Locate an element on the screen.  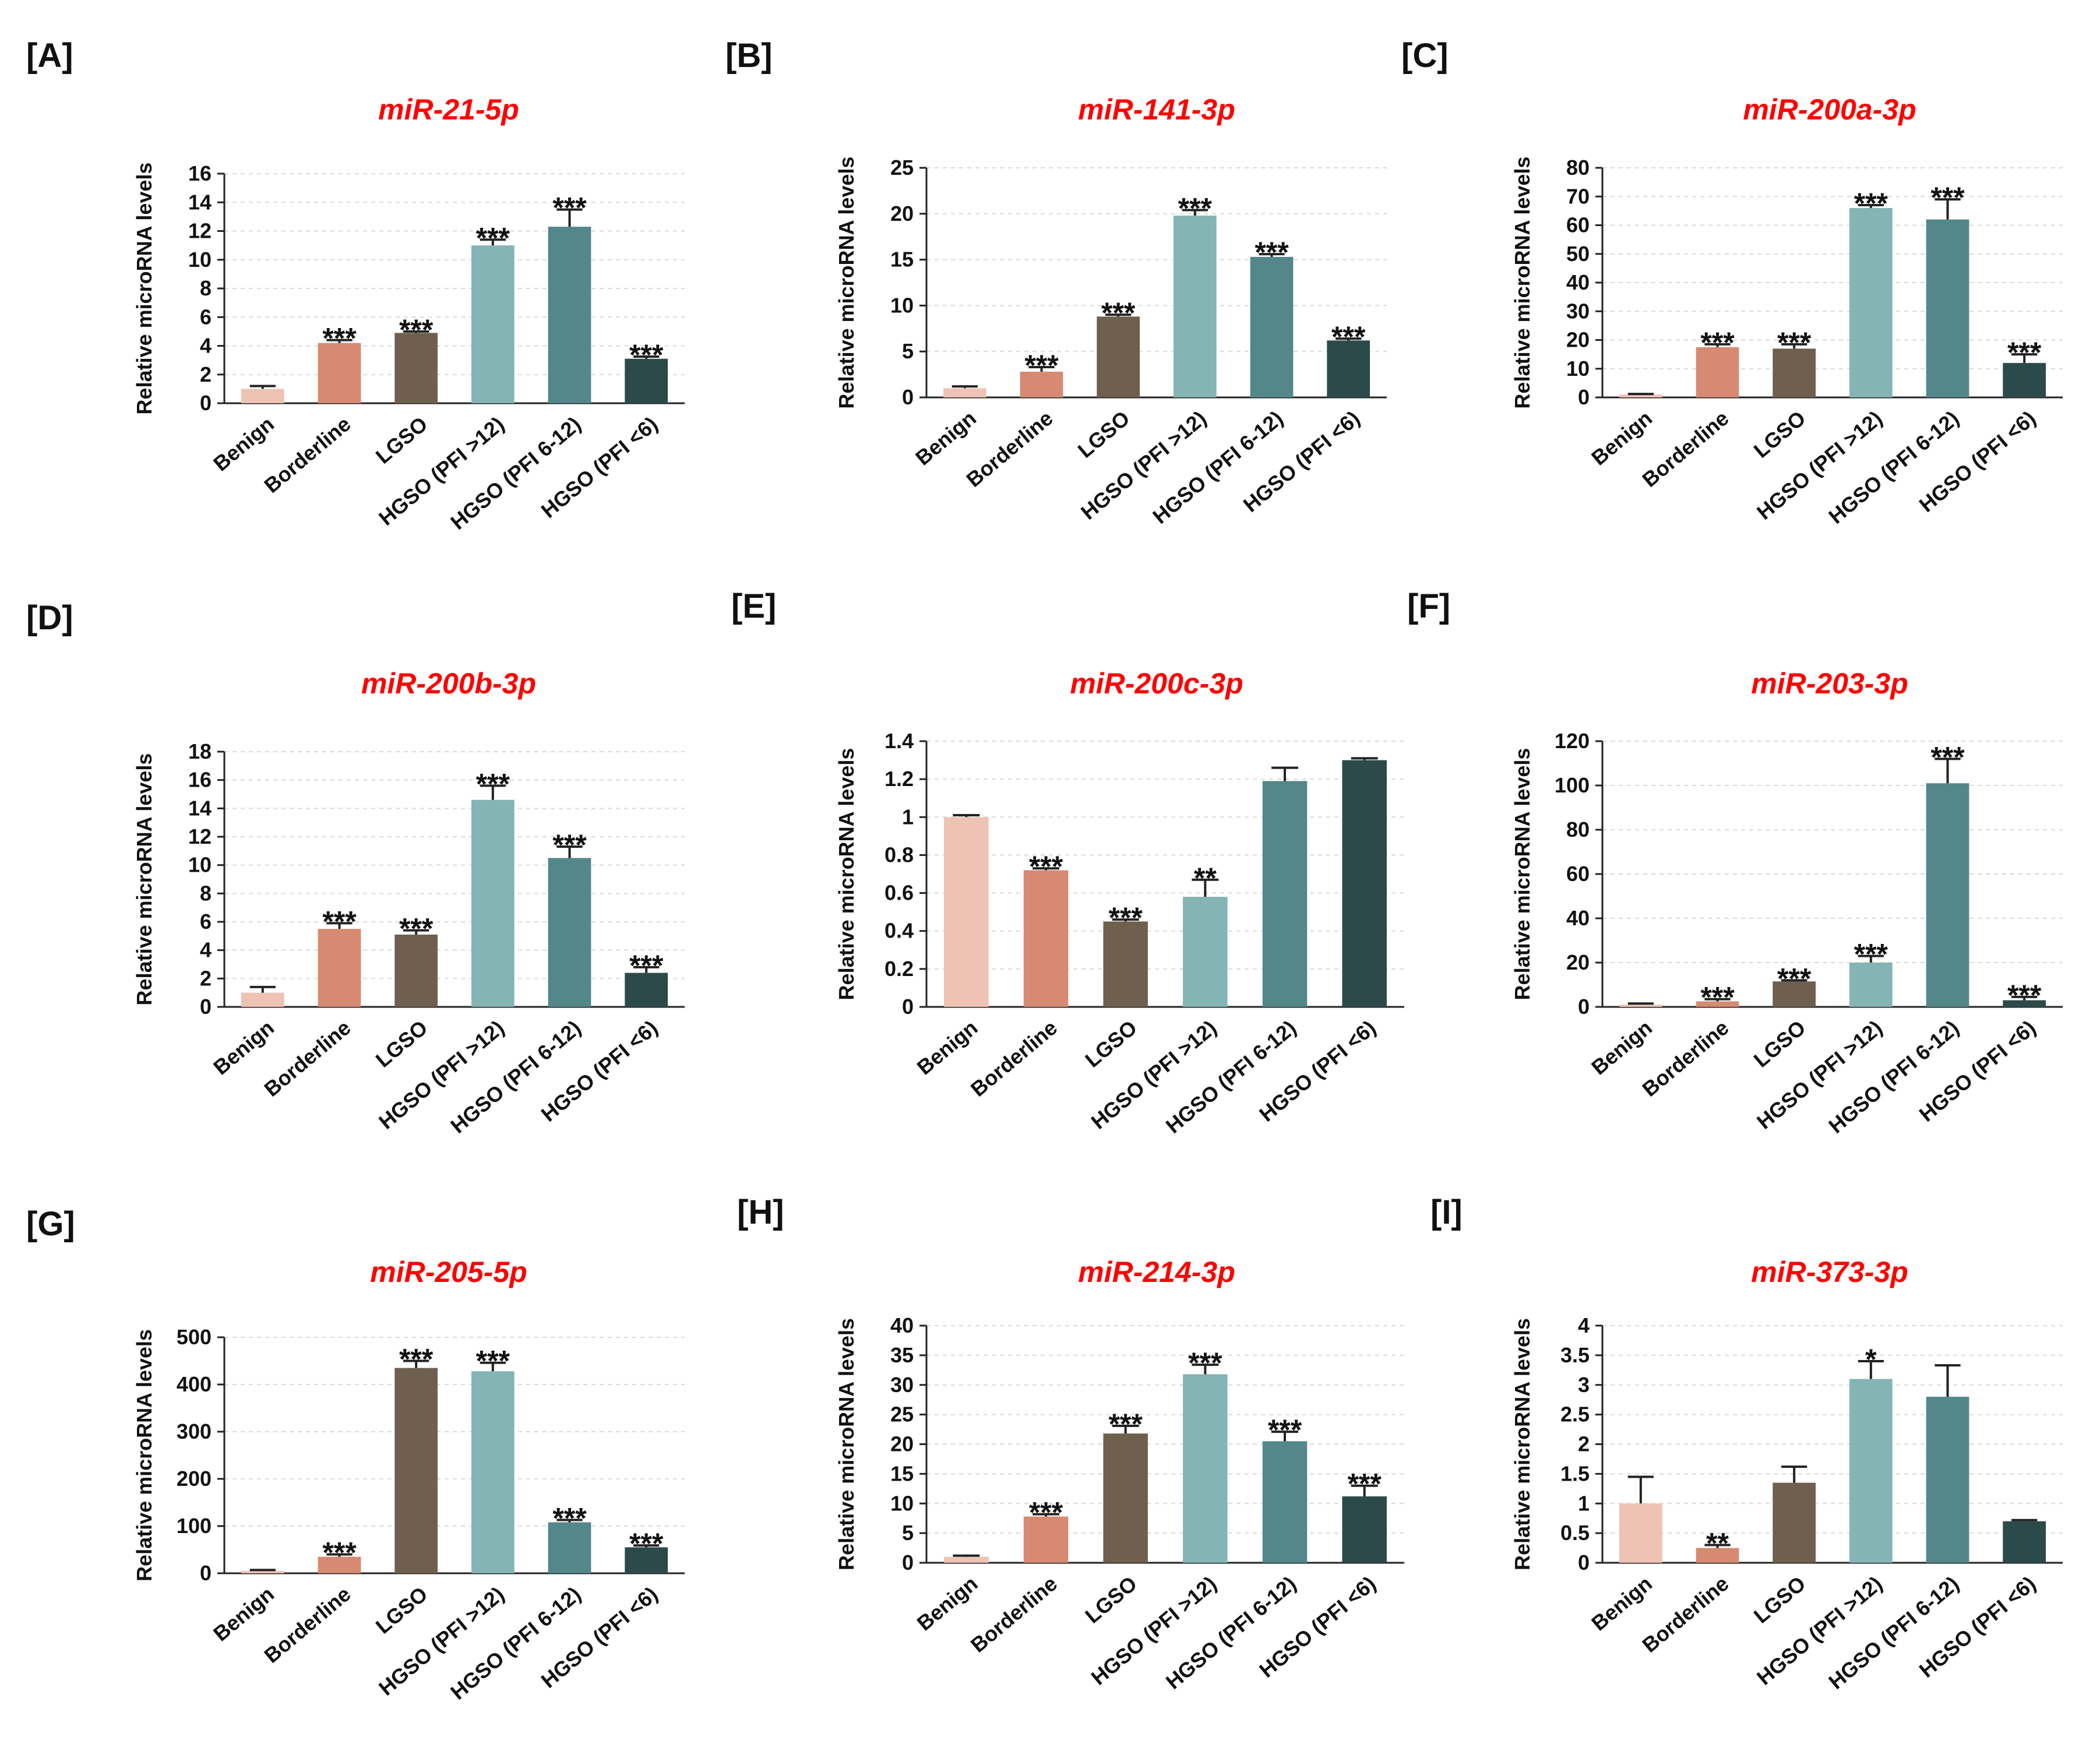
panel-letter: [F] is located at coordinates (1428, 606).